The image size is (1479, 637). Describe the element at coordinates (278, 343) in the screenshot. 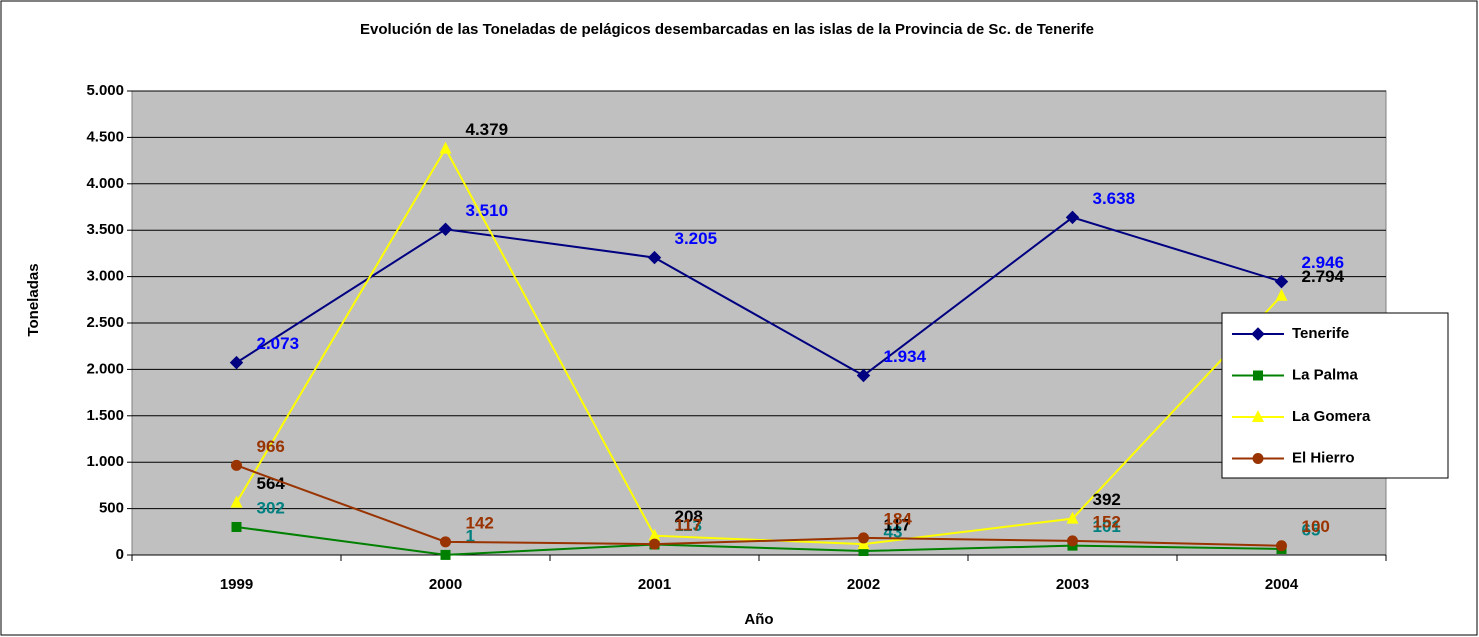

I see `data-label: 2.073` at that location.